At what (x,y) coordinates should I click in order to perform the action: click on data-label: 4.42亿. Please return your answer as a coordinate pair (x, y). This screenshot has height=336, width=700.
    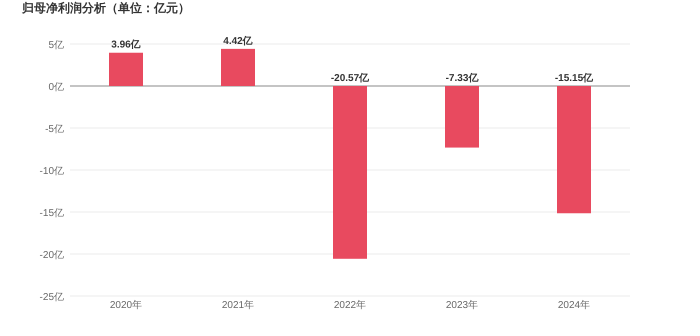
    Looking at the image, I should click on (238, 40).